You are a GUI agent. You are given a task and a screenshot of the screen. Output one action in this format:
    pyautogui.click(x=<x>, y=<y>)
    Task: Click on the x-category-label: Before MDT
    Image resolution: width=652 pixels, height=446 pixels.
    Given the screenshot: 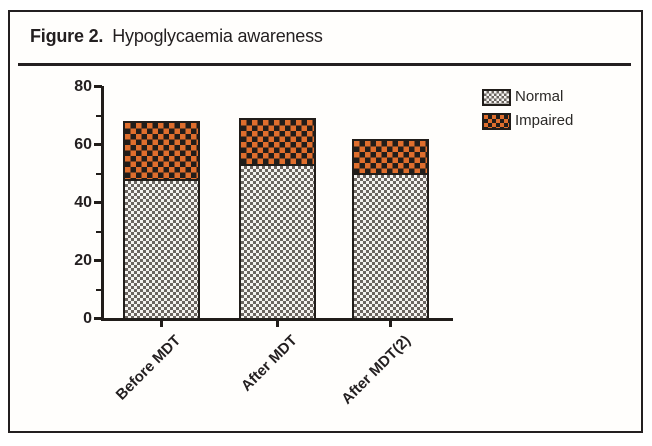 What is the action you would take?
    pyautogui.click(x=148, y=368)
    